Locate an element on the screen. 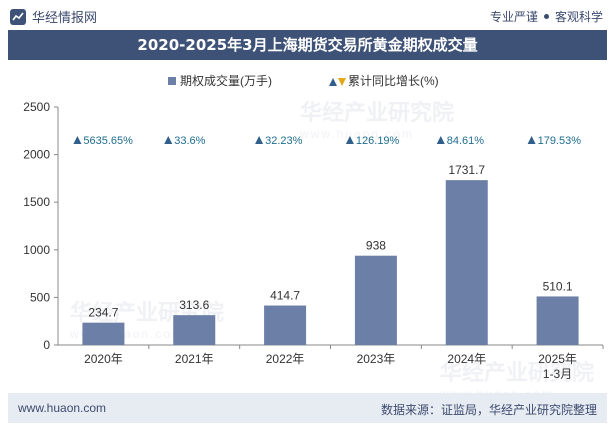 Image resolution: width=615 pixels, height=427 pixels. footer-website-link: www.huaon.com is located at coordinates (62, 408).